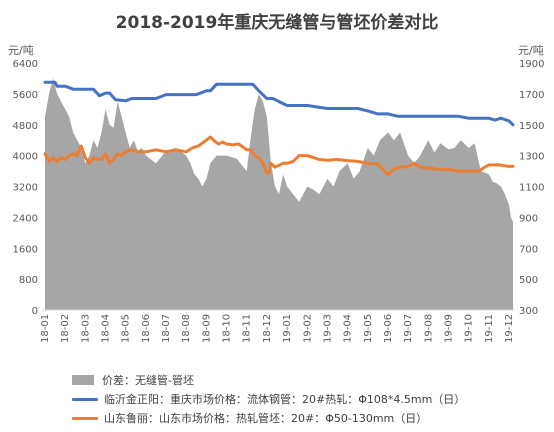 The height and width of the screenshot is (432, 554). I want to click on right-tick-label: 900, so click(528, 218).